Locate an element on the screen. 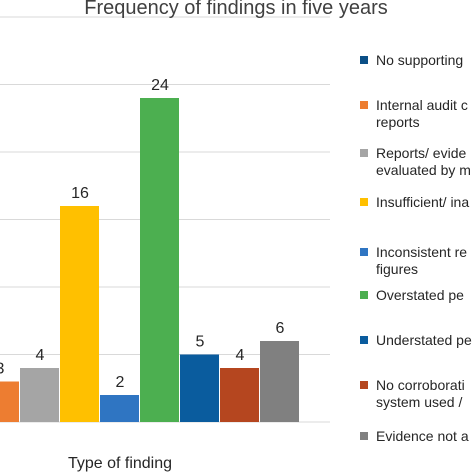 The height and width of the screenshot is (474, 474). data-label-overstated-pe: 24 is located at coordinates (160, 85).